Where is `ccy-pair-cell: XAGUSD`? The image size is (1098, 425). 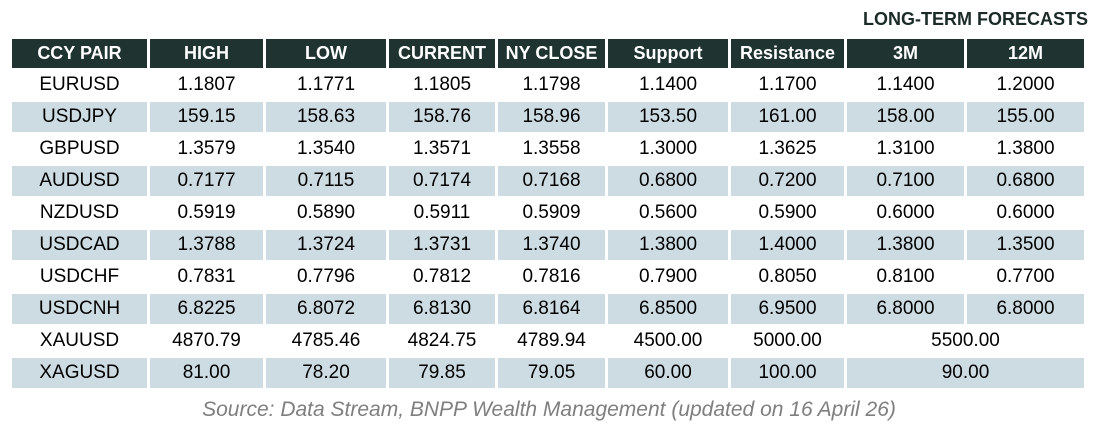
ccy-pair-cell: XAGUSD is located at coordinates (79, 373).